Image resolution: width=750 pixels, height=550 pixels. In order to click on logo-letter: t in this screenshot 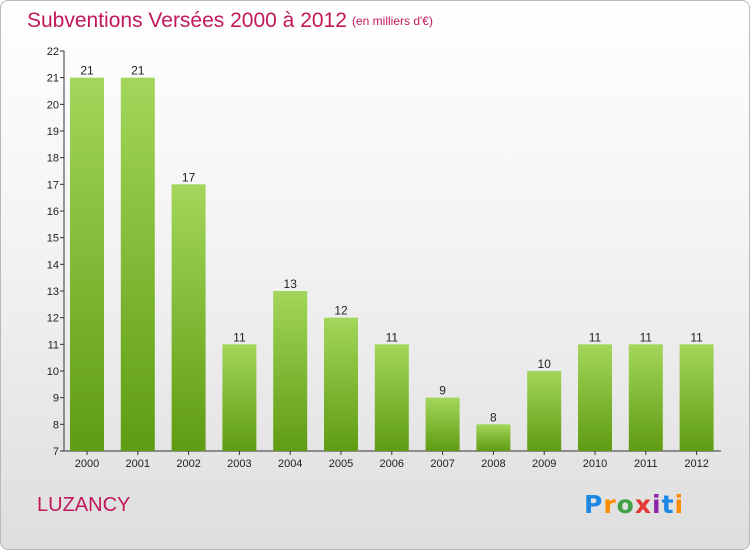, I will do `click(668, 504)`.